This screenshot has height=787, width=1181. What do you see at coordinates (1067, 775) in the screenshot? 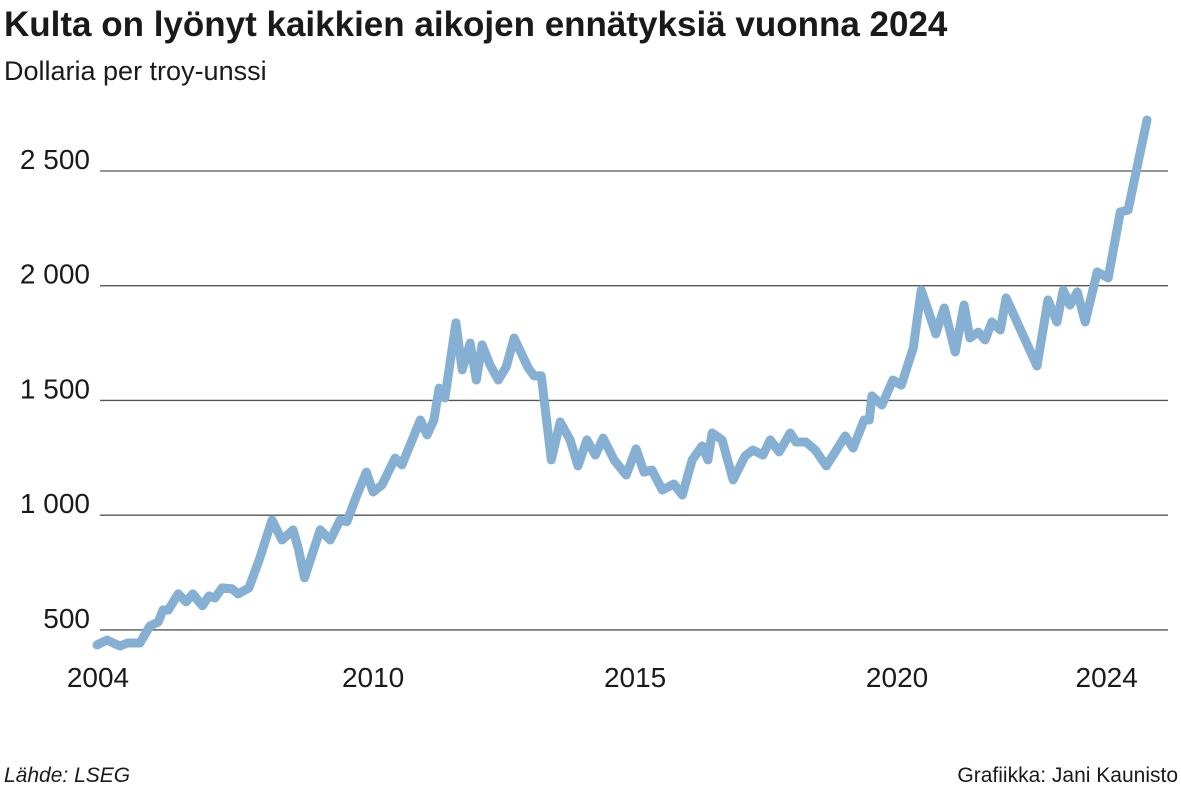
I see `credit: Grafiikka: Jani Kaunisto` at bounding box center [1067, 775].